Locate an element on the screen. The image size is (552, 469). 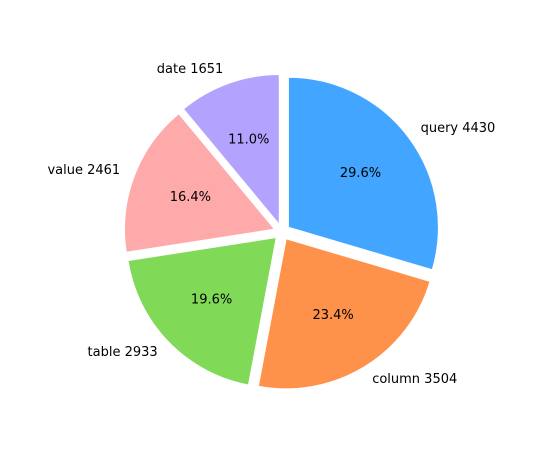
percent-label-table: 19.6% is located at coordinates (211, 300).